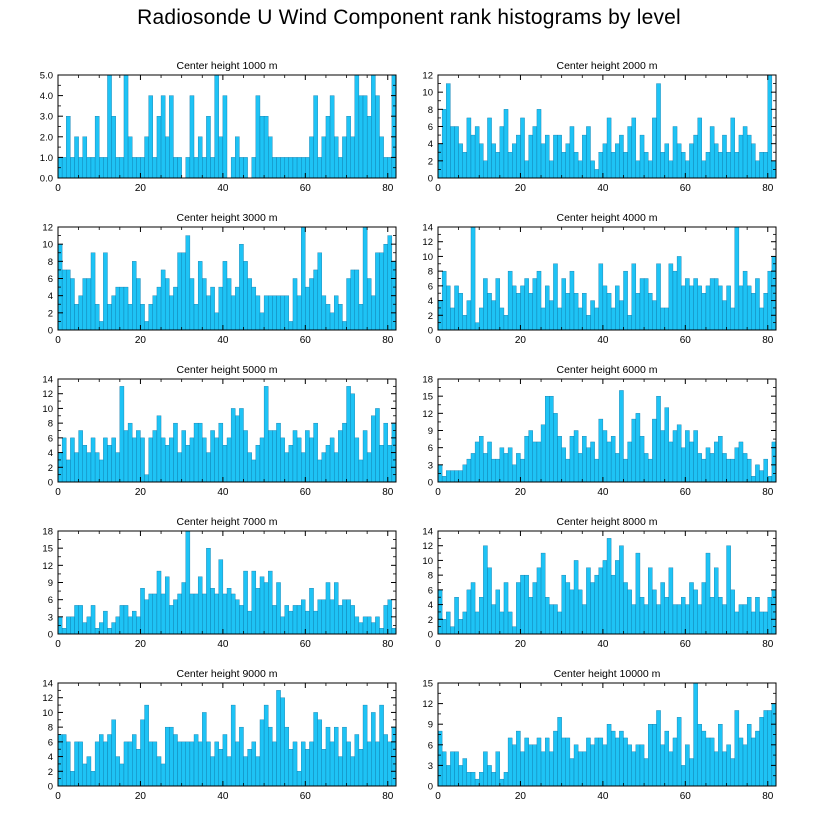 This screenshot has width=818, height=824. Describe the element at coordinates (430, 301) in the screenshot. I see `y-tick-label: 4` at that location.